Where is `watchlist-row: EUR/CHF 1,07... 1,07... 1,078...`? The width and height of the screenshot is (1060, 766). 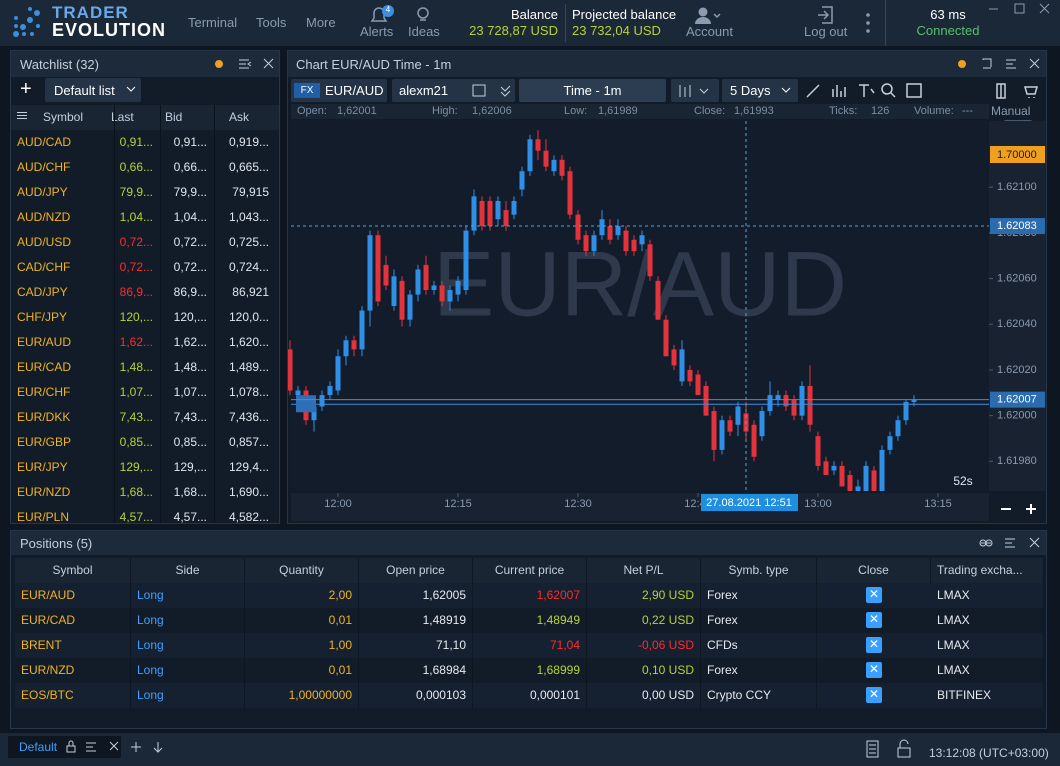
watchlist-row: EUR/CHF 1,07... 1,07... 1,078... is located at coordinates (145, 392).